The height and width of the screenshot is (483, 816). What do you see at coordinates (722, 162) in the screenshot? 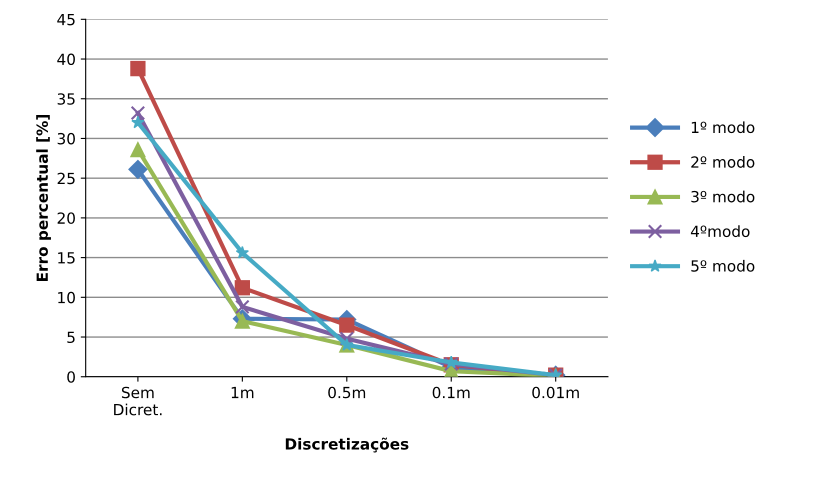
I see `legend-label: 2º modo` at bounding box center [722, 162].